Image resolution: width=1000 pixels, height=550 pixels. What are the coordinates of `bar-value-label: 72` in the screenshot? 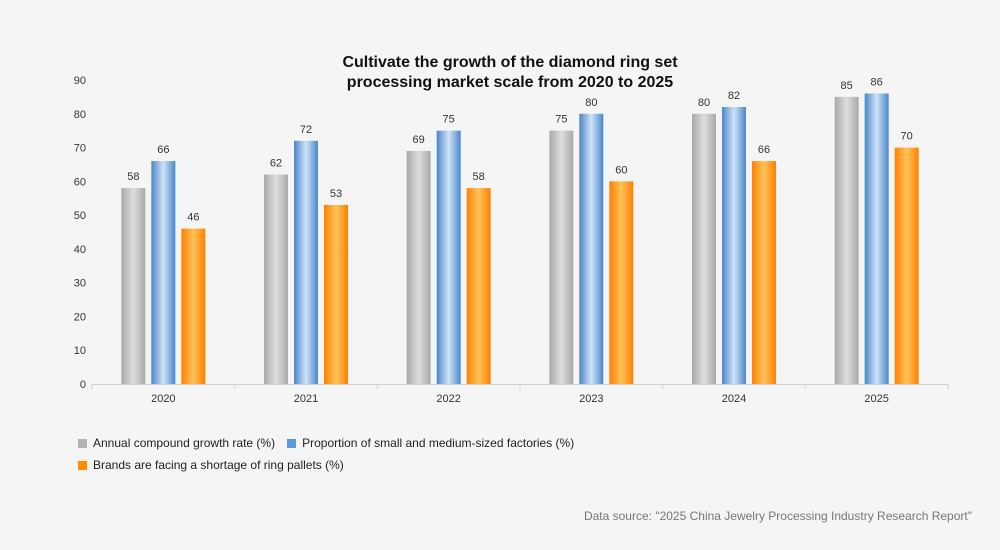 It's located at (306, 130).